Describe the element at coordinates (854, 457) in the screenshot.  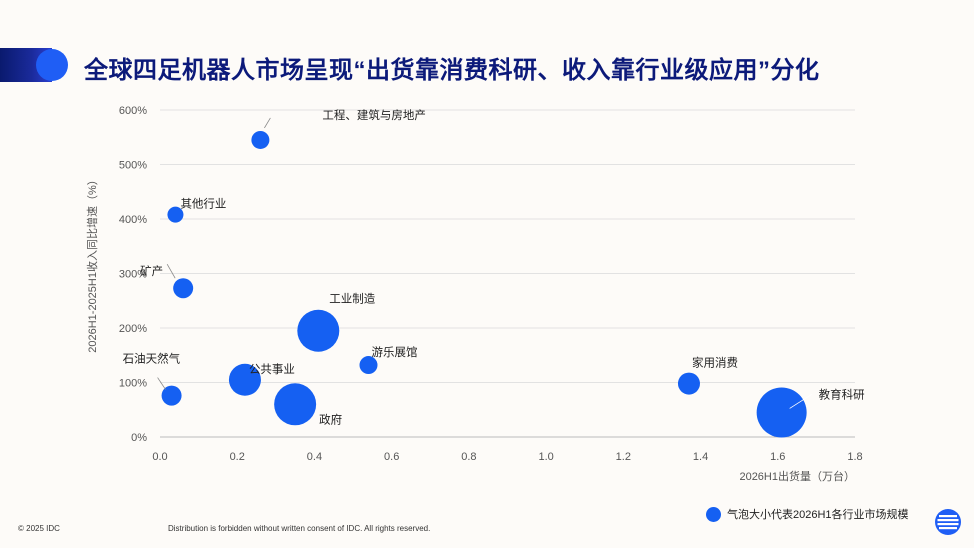
I see `x-tick-label: 1.8` at that location.